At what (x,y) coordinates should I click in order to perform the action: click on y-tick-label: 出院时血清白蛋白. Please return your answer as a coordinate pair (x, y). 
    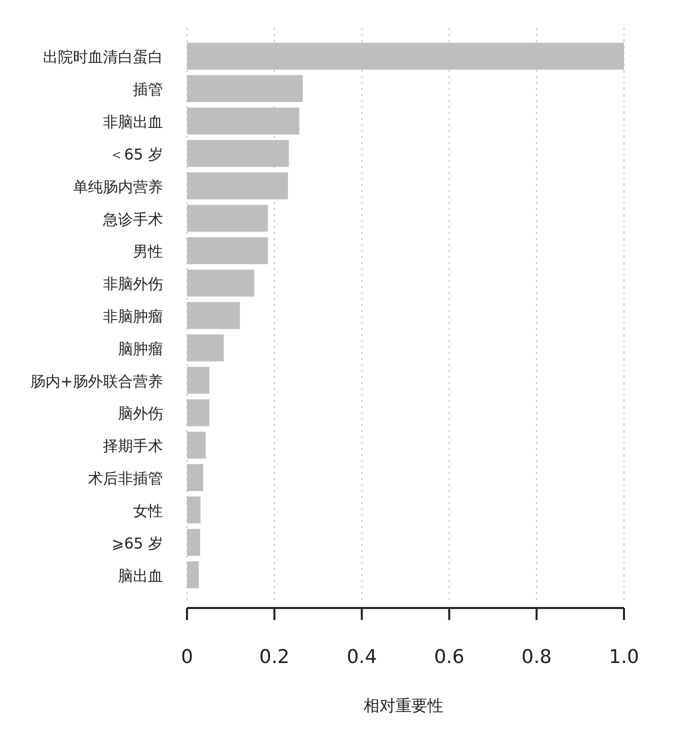
    Looking at the image, I should click on (103, 57).